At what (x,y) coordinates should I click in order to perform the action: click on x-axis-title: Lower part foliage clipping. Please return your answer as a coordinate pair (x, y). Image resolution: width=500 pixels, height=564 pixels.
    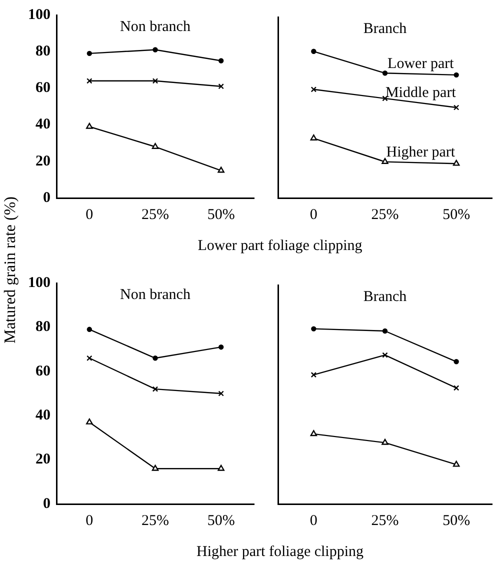
    Looking at the image, I should click on (280, 246).